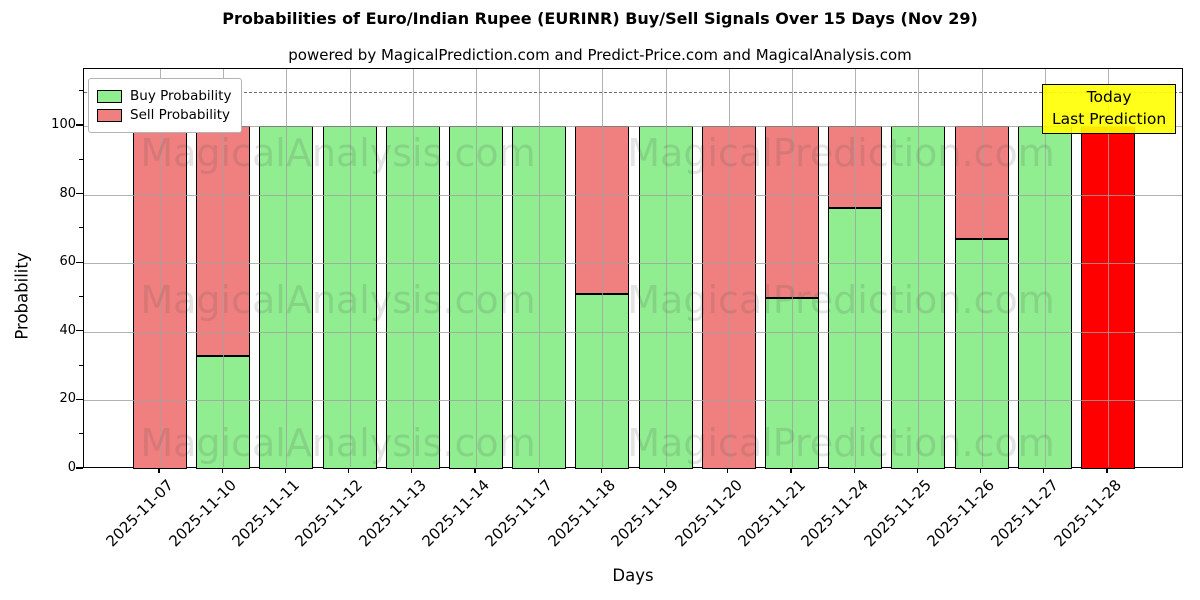 This screenshot has width=1200, height=600. What do you see at coordinates (329, 513) in the screenshot?
I see `x-tick-label: 2025-11-12` at bounding box center [329, 513].